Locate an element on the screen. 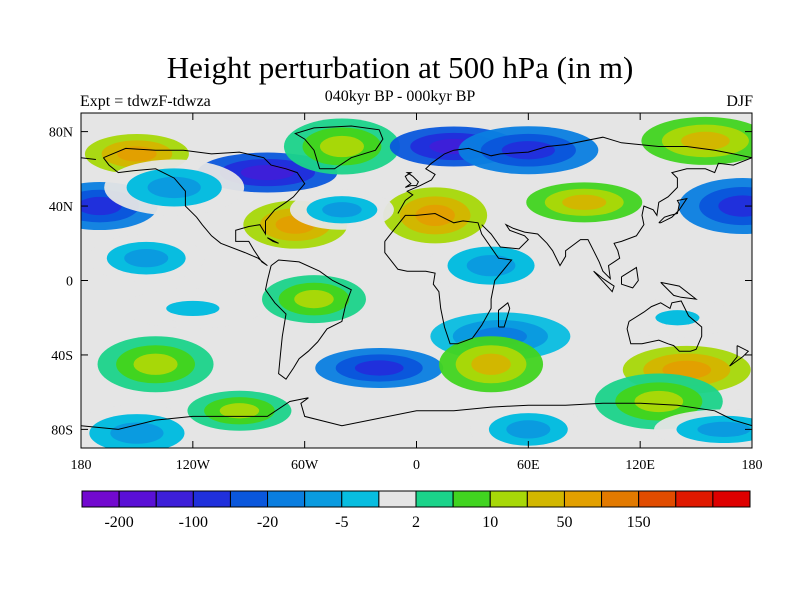 This screenshot has height=600, width=800. x-tick-label: 60W is located at coordinates (305, 465).